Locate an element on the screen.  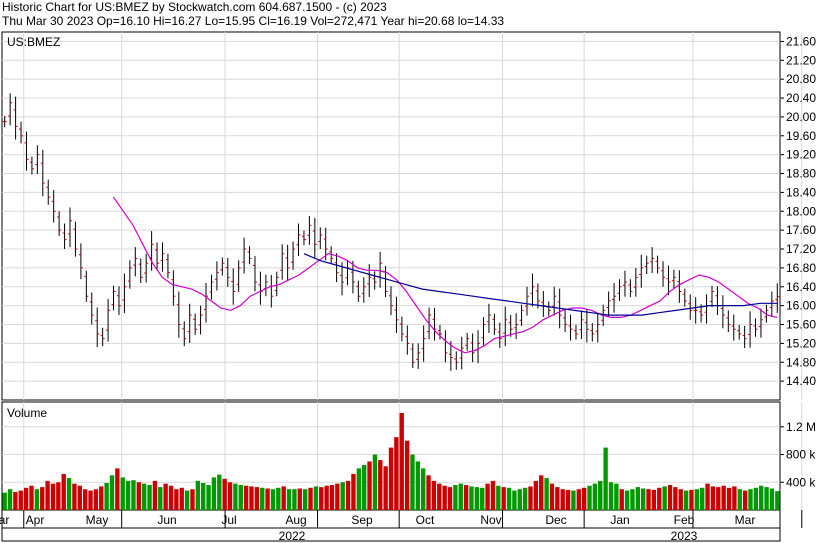
year-label: 2023 is located at coordinates (684, 536).